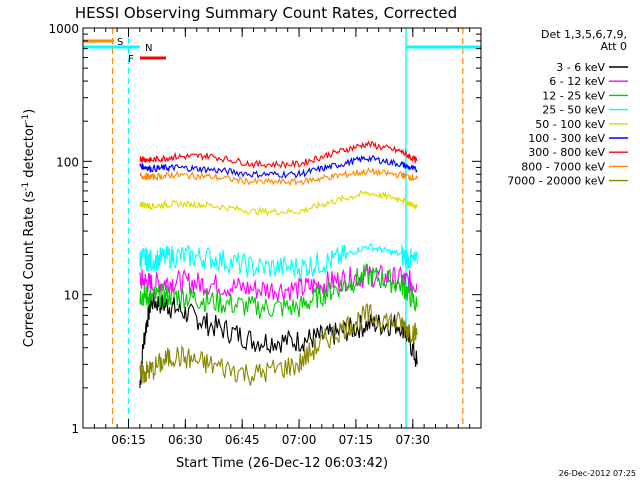  I want to click on x-tick-label: 06:15, so click(128, 440).